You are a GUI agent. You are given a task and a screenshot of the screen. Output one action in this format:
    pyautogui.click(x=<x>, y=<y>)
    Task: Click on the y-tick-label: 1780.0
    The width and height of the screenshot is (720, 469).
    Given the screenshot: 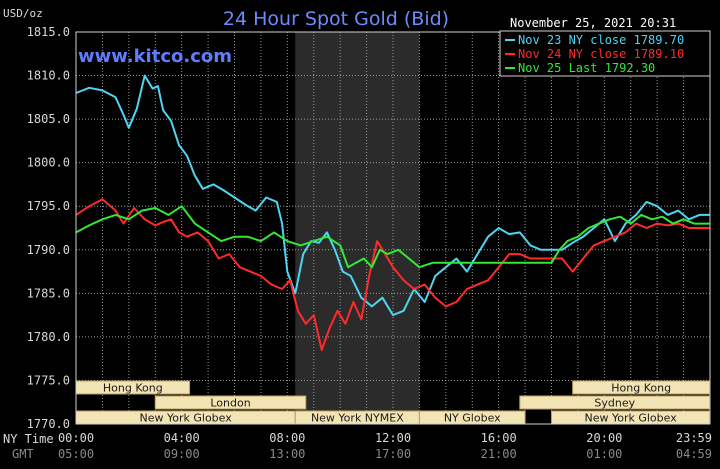 What is the action you would take?
    pyautogui.click(x=48, y=337)
    